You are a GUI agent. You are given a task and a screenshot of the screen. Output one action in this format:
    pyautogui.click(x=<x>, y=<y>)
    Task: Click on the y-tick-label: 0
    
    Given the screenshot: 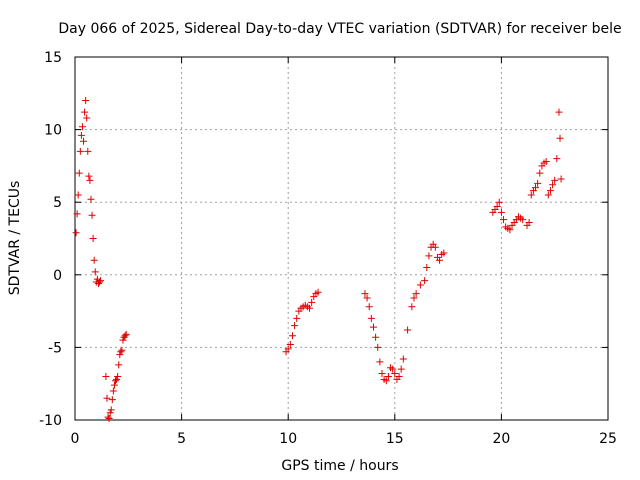 What is the action you would take?
    pyautogui.click(x=57, y=276)
    